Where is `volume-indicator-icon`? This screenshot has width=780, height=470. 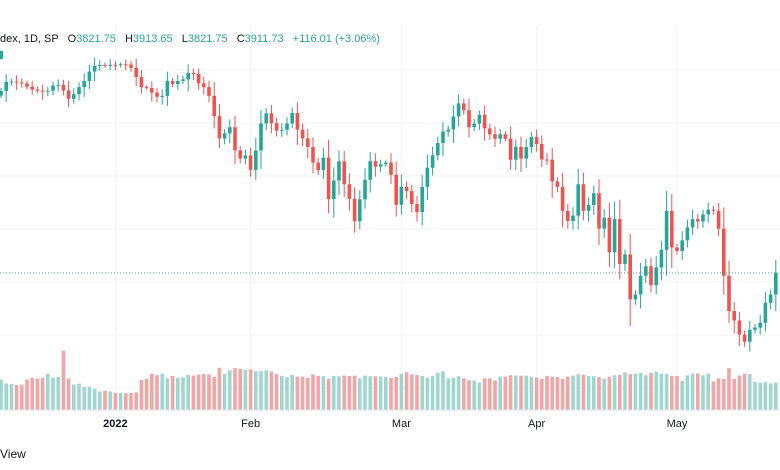
volume-indicator-icon is located at coordinates (1, 55).